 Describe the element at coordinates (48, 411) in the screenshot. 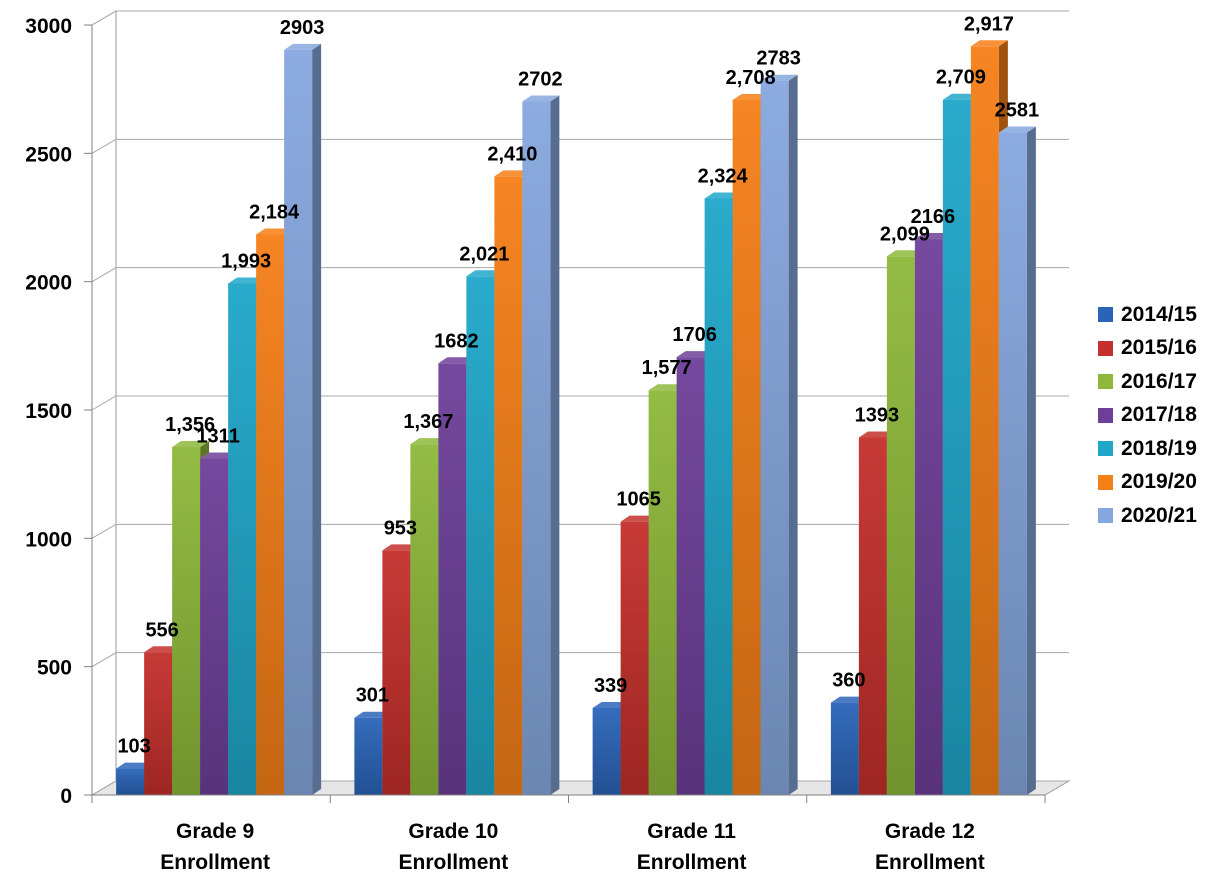

I see `y-tick-label: 1500` at that location.